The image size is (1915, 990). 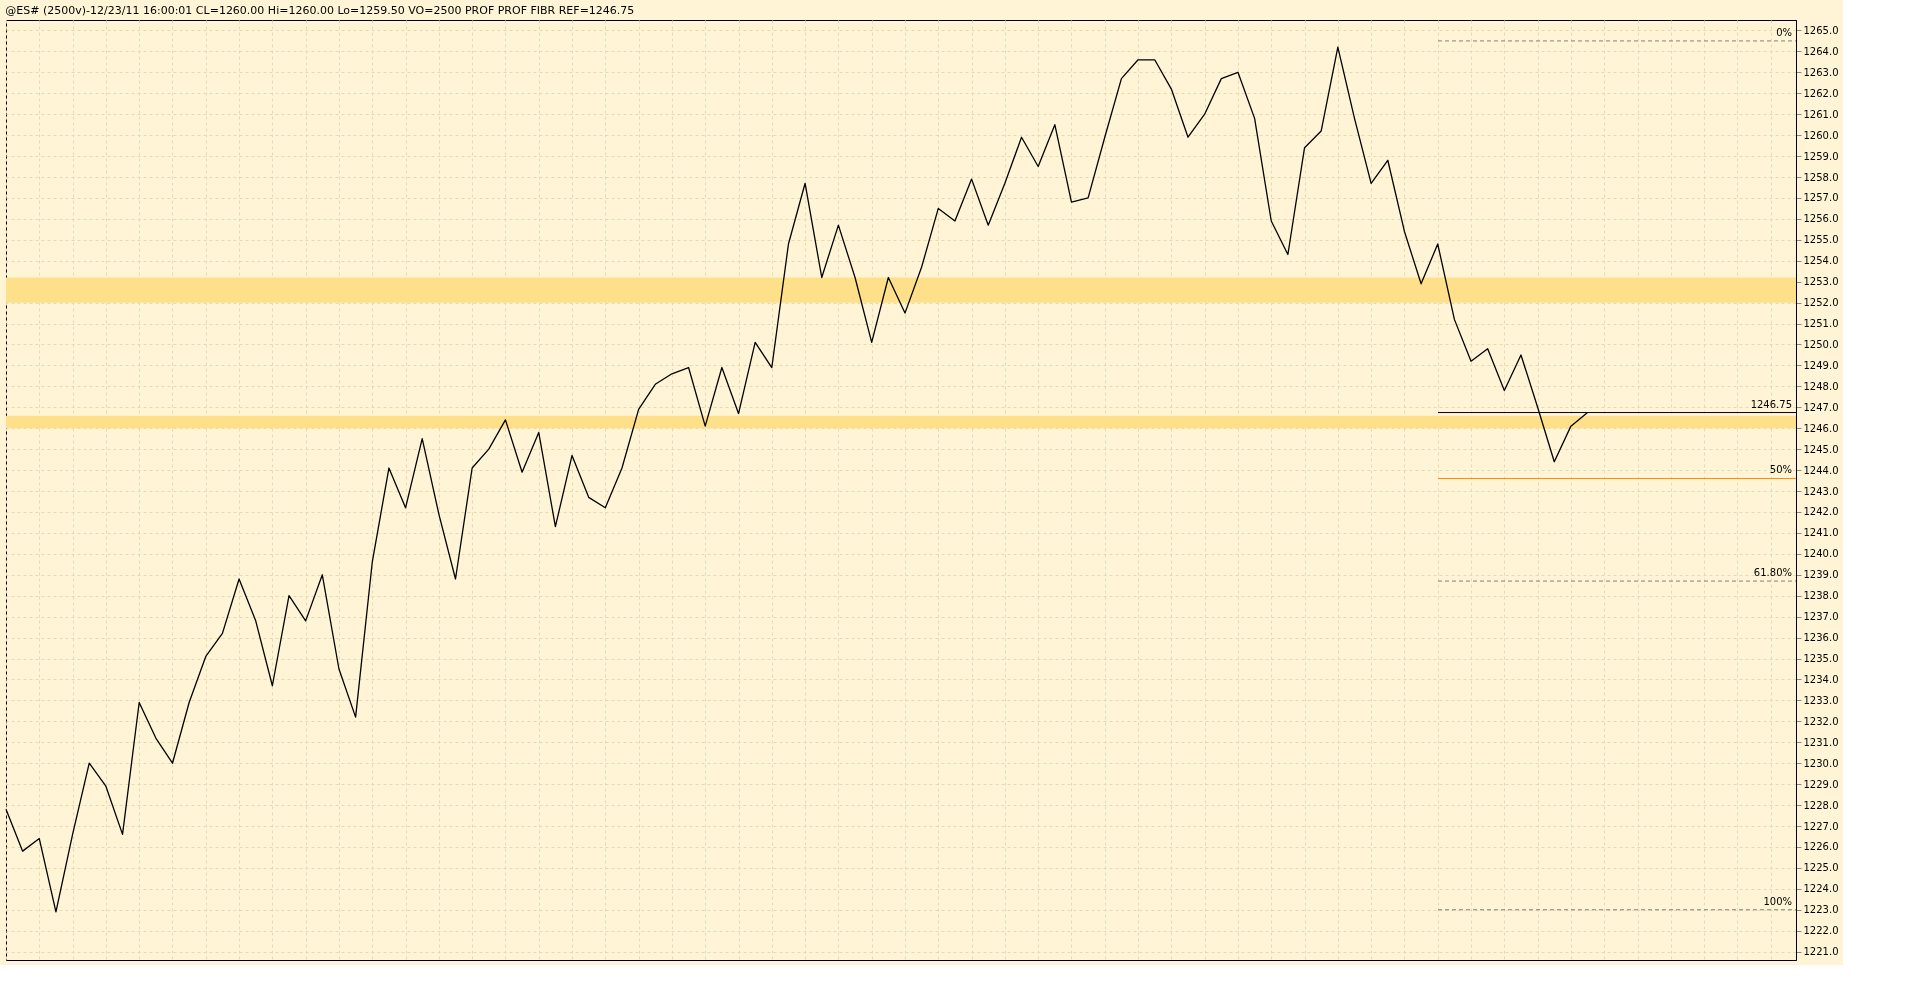 What do you see at coordinates (1821, 198) in the screenshot?
I see `y-tick-label: 1257.0` at bounding box center [1821, 198].